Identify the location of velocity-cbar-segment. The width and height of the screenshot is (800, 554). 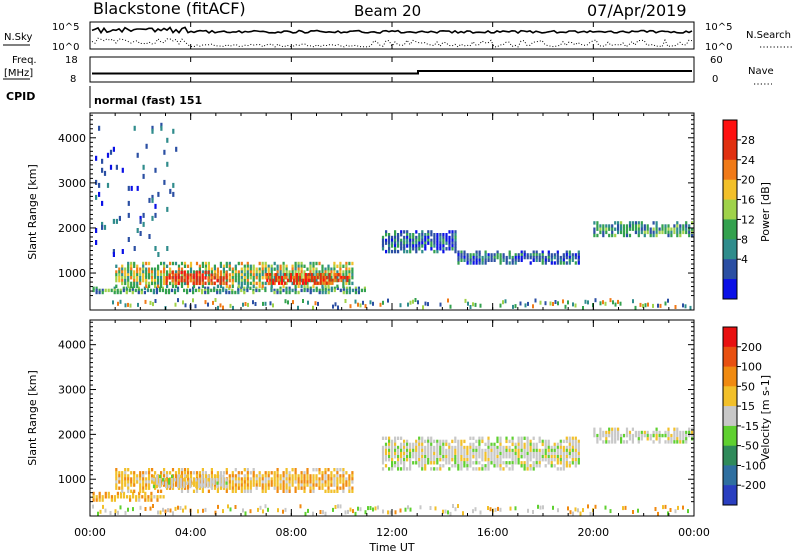
(730, 337).